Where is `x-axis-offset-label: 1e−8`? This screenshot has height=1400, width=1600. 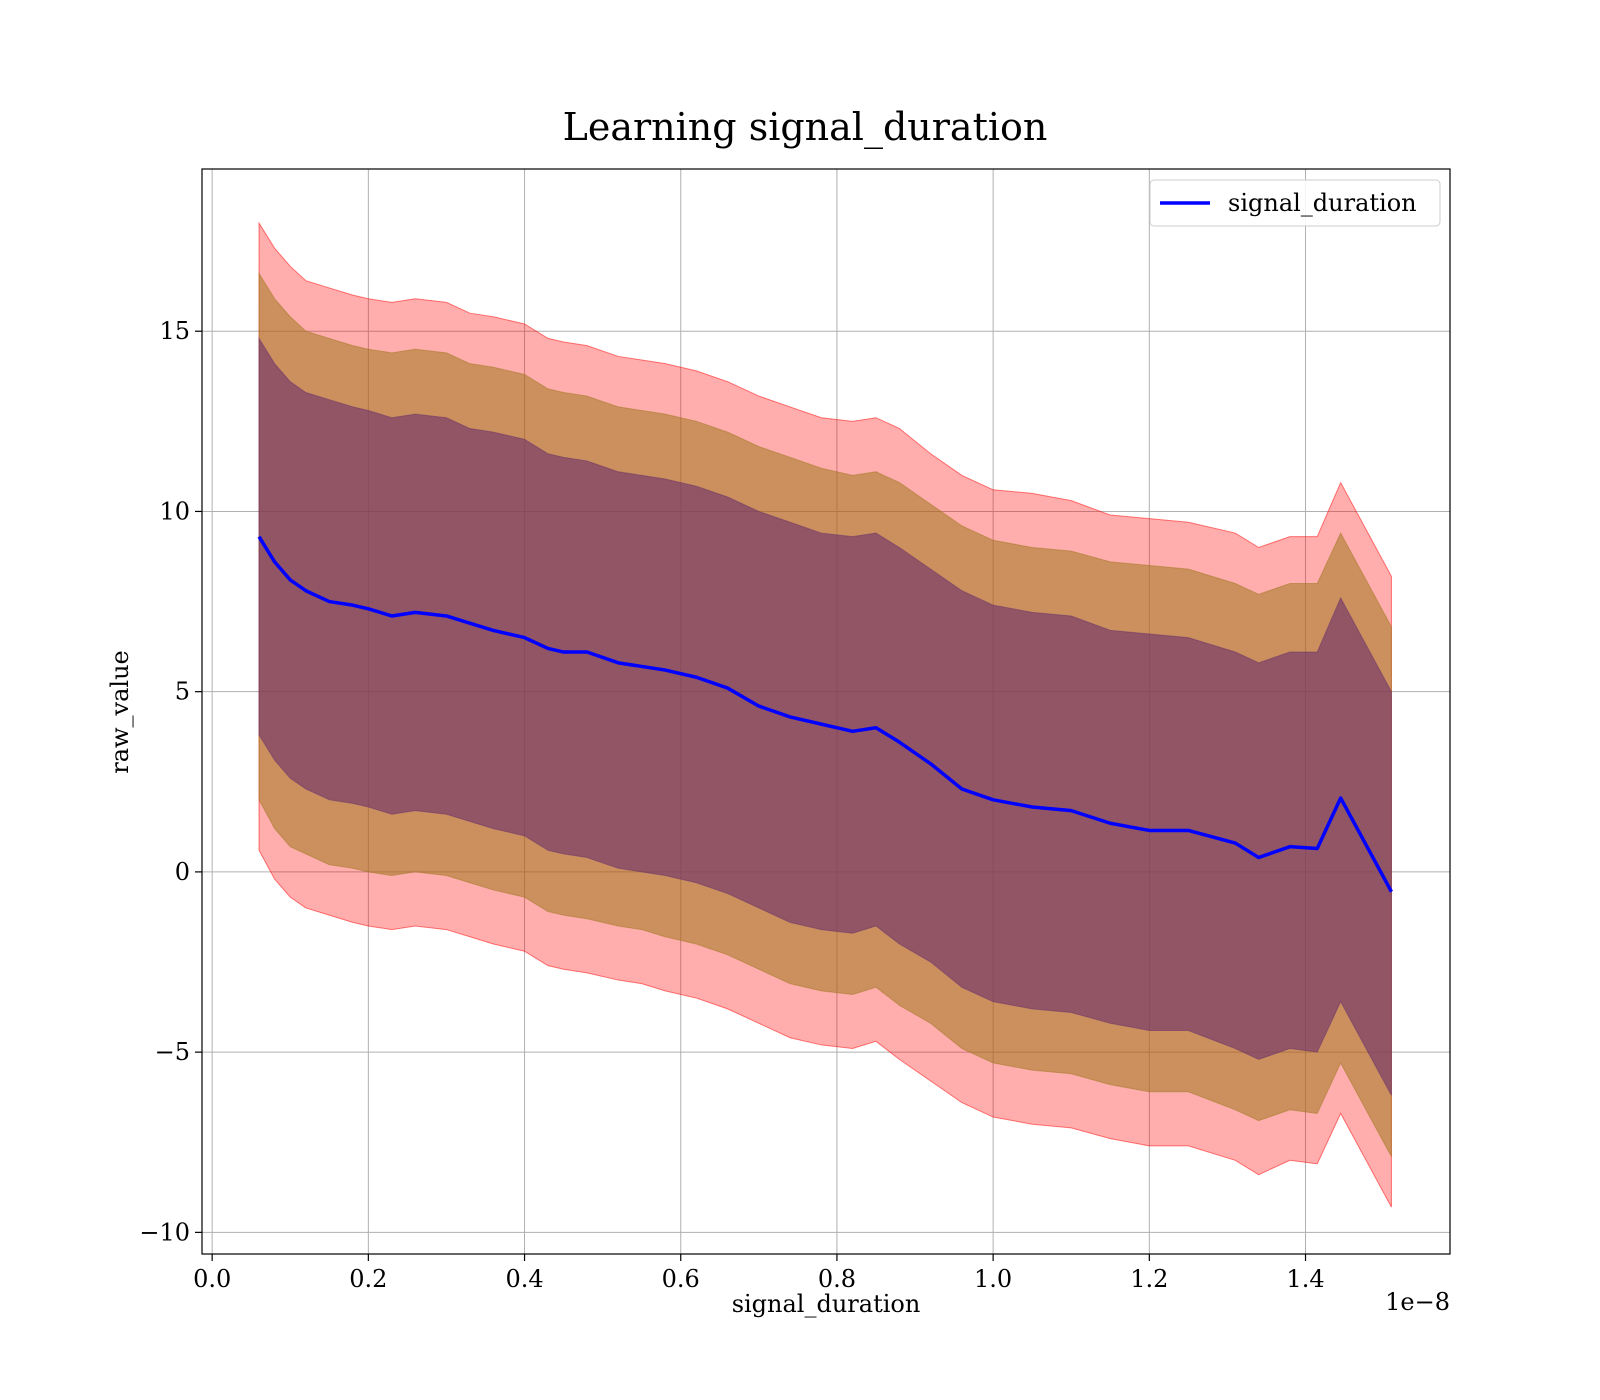
x-axis-offset-label: 1e−8 is located at coordinates (1417, 1302).